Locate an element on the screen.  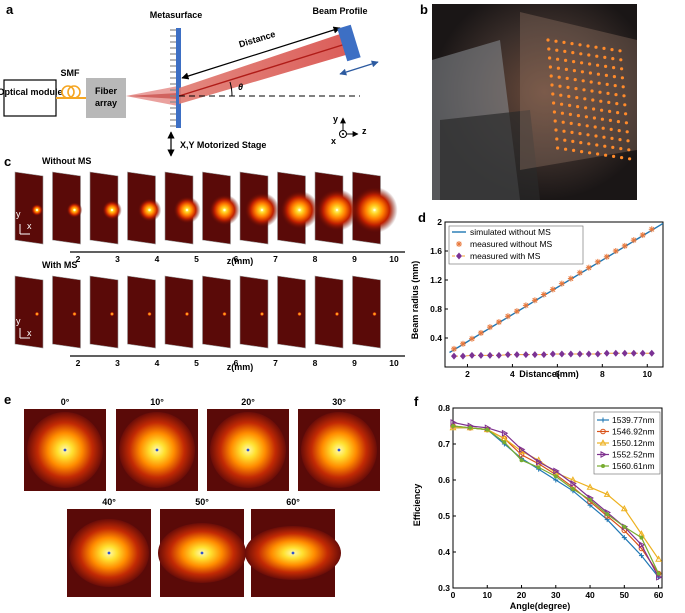
f-y-tick: 0.6 is located at coordinates (444, 480).